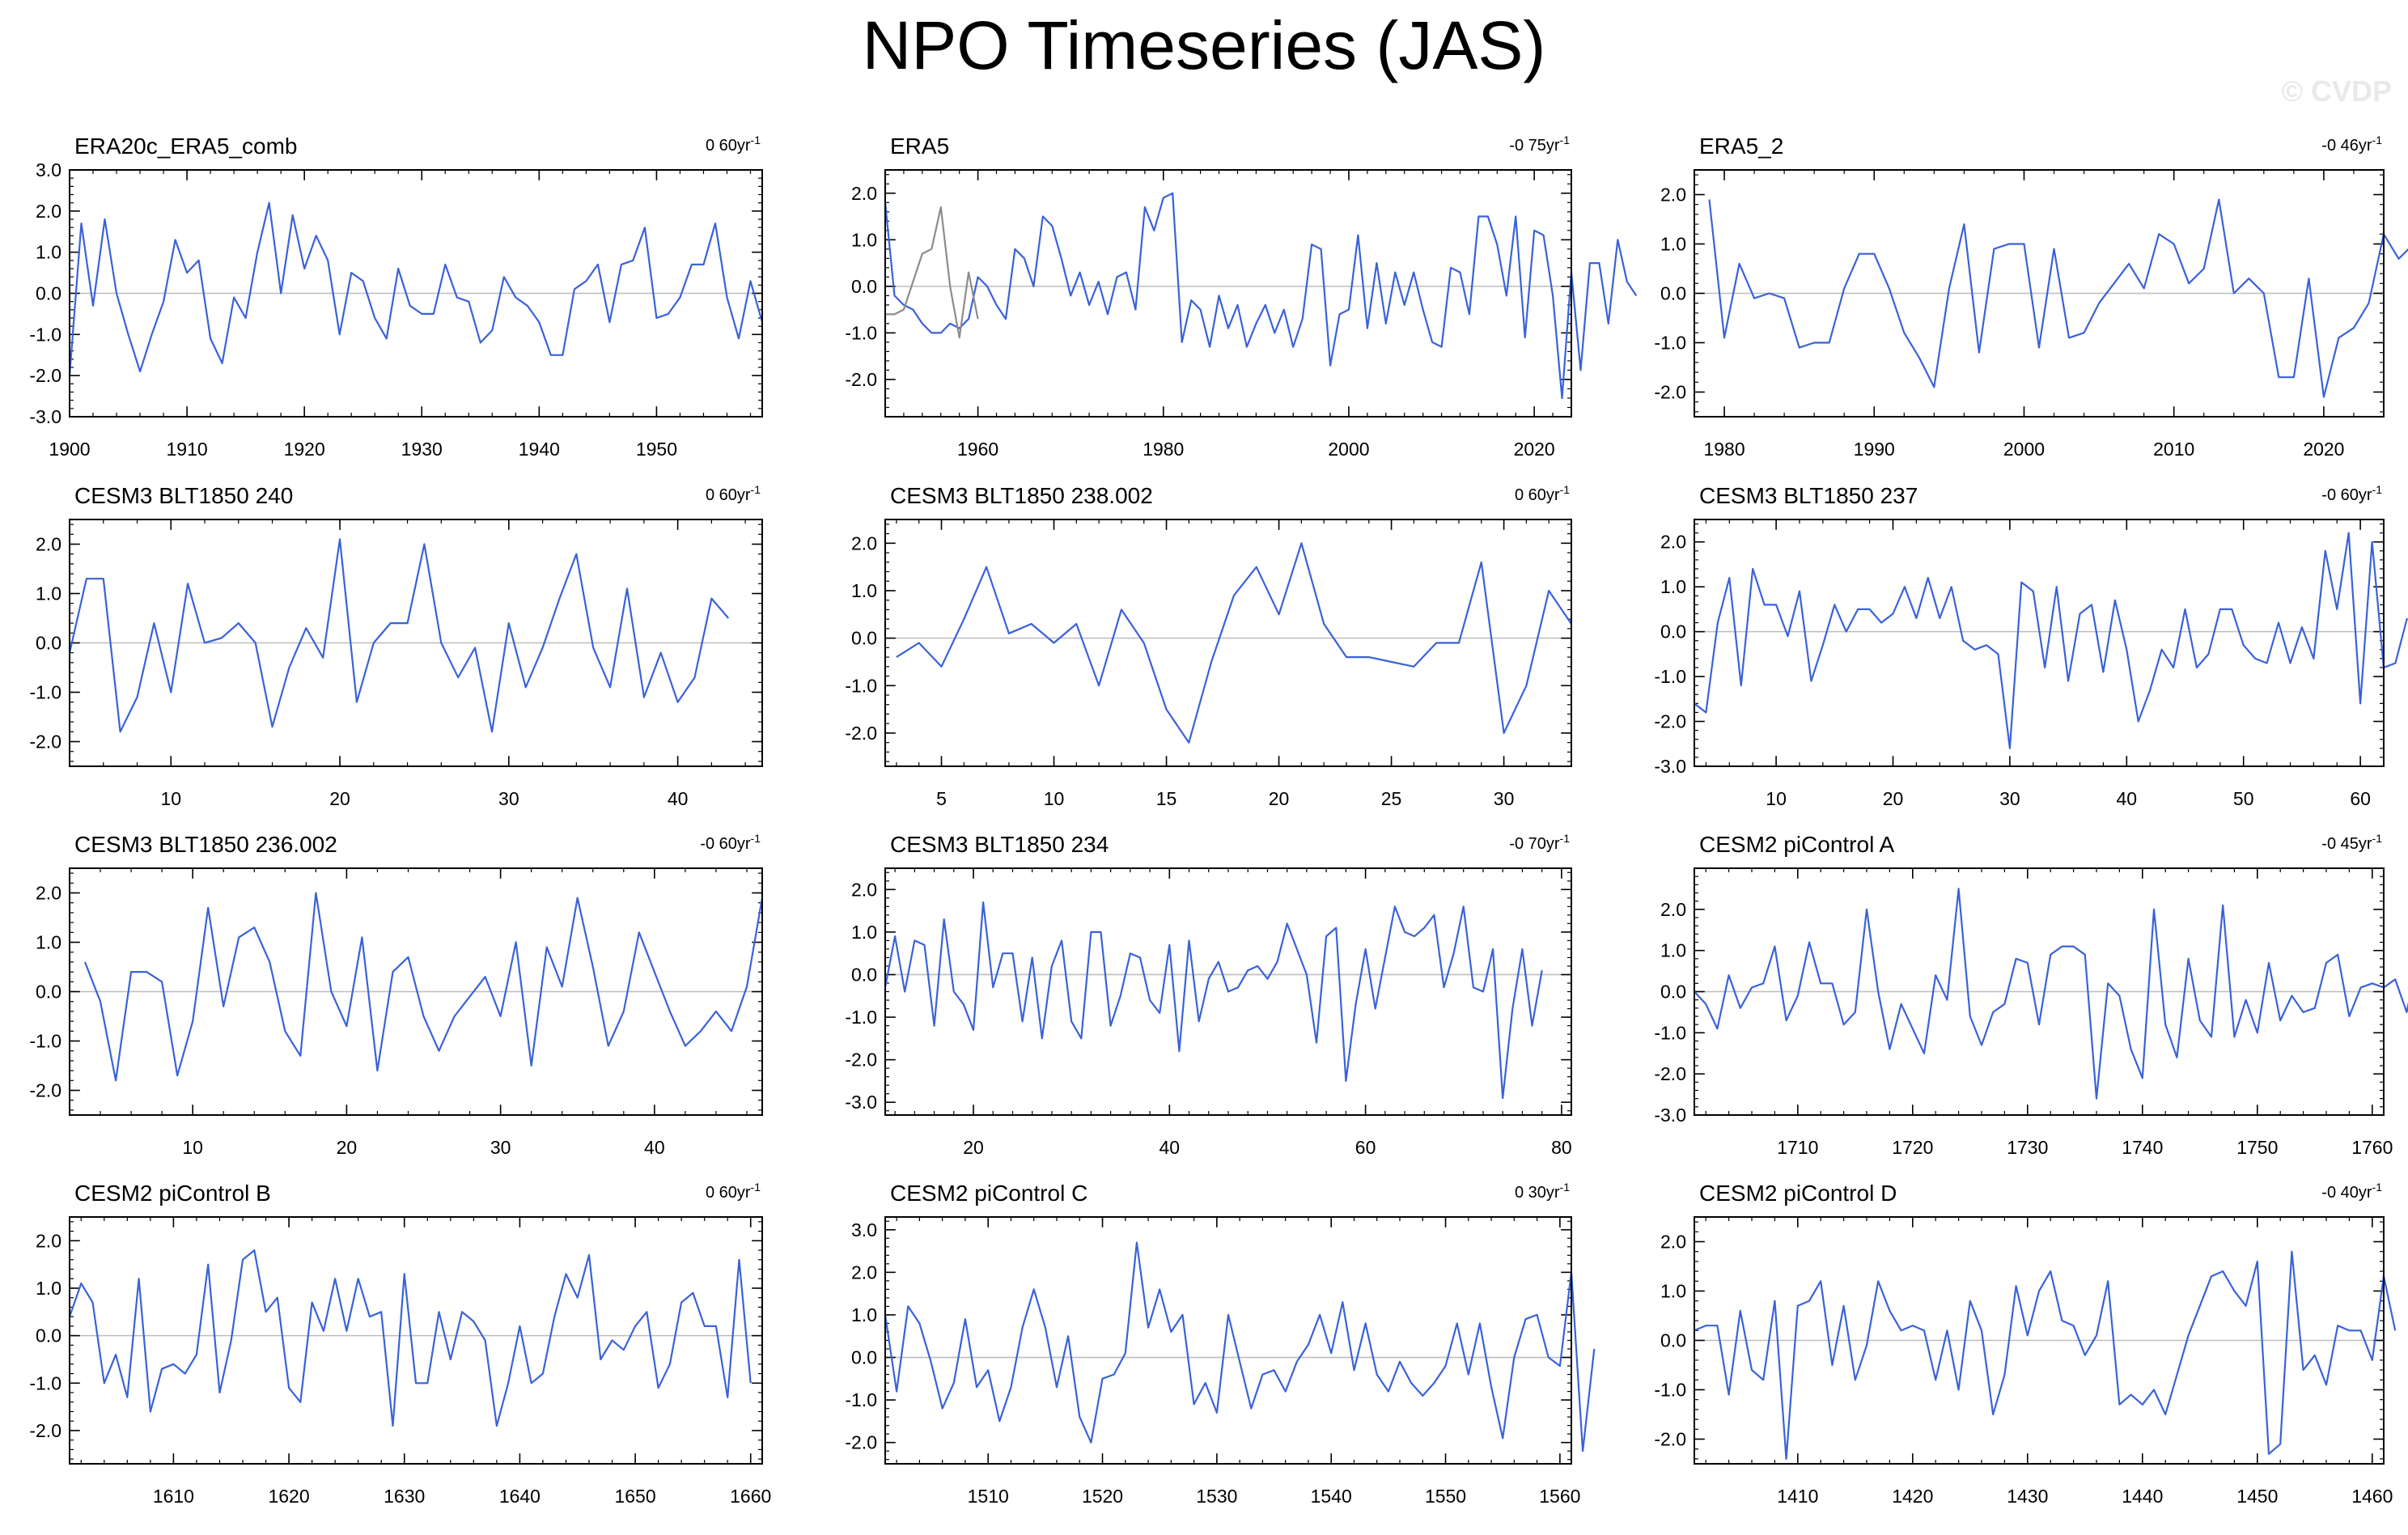 Image resolution: width=2408 pixels, height=1535 pixels. What do you see at coordinates (2027, 1147) in the screenshot?
I see `x-tick-label: 1730` at bounding box center [2027, 1147].